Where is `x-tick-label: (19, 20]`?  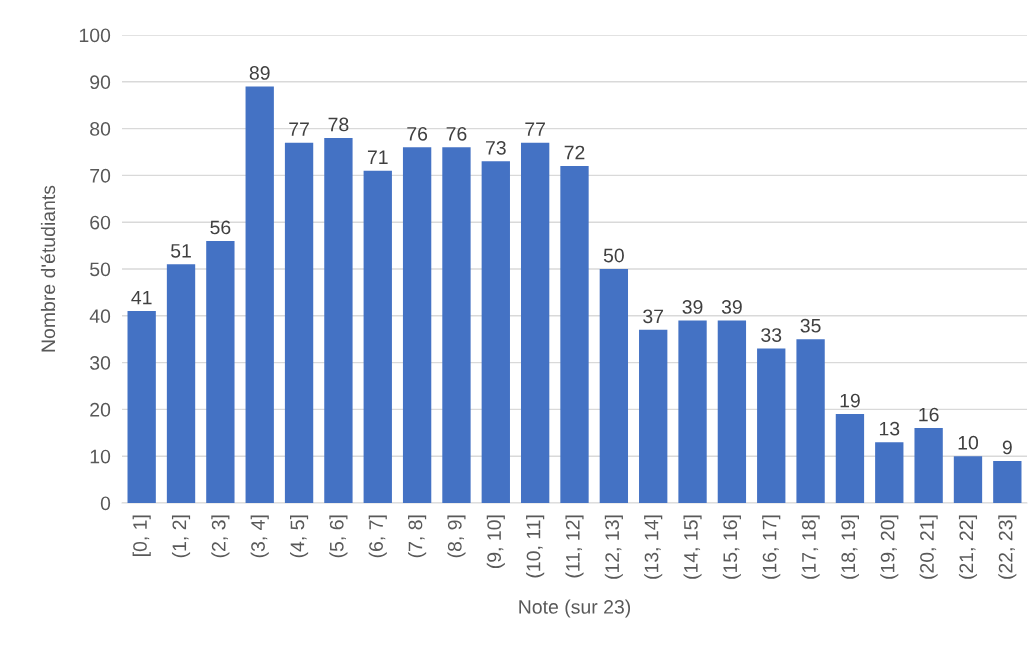 x-tick-label: (19, 20] is located at coordinates (889, 547).